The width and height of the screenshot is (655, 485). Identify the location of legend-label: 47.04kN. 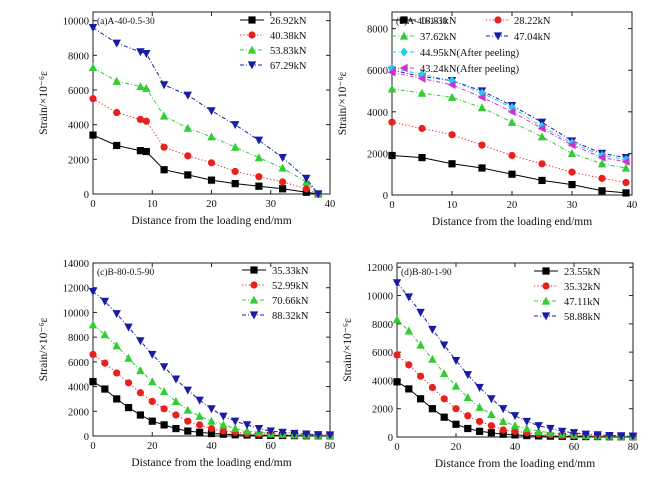
(532, 37).